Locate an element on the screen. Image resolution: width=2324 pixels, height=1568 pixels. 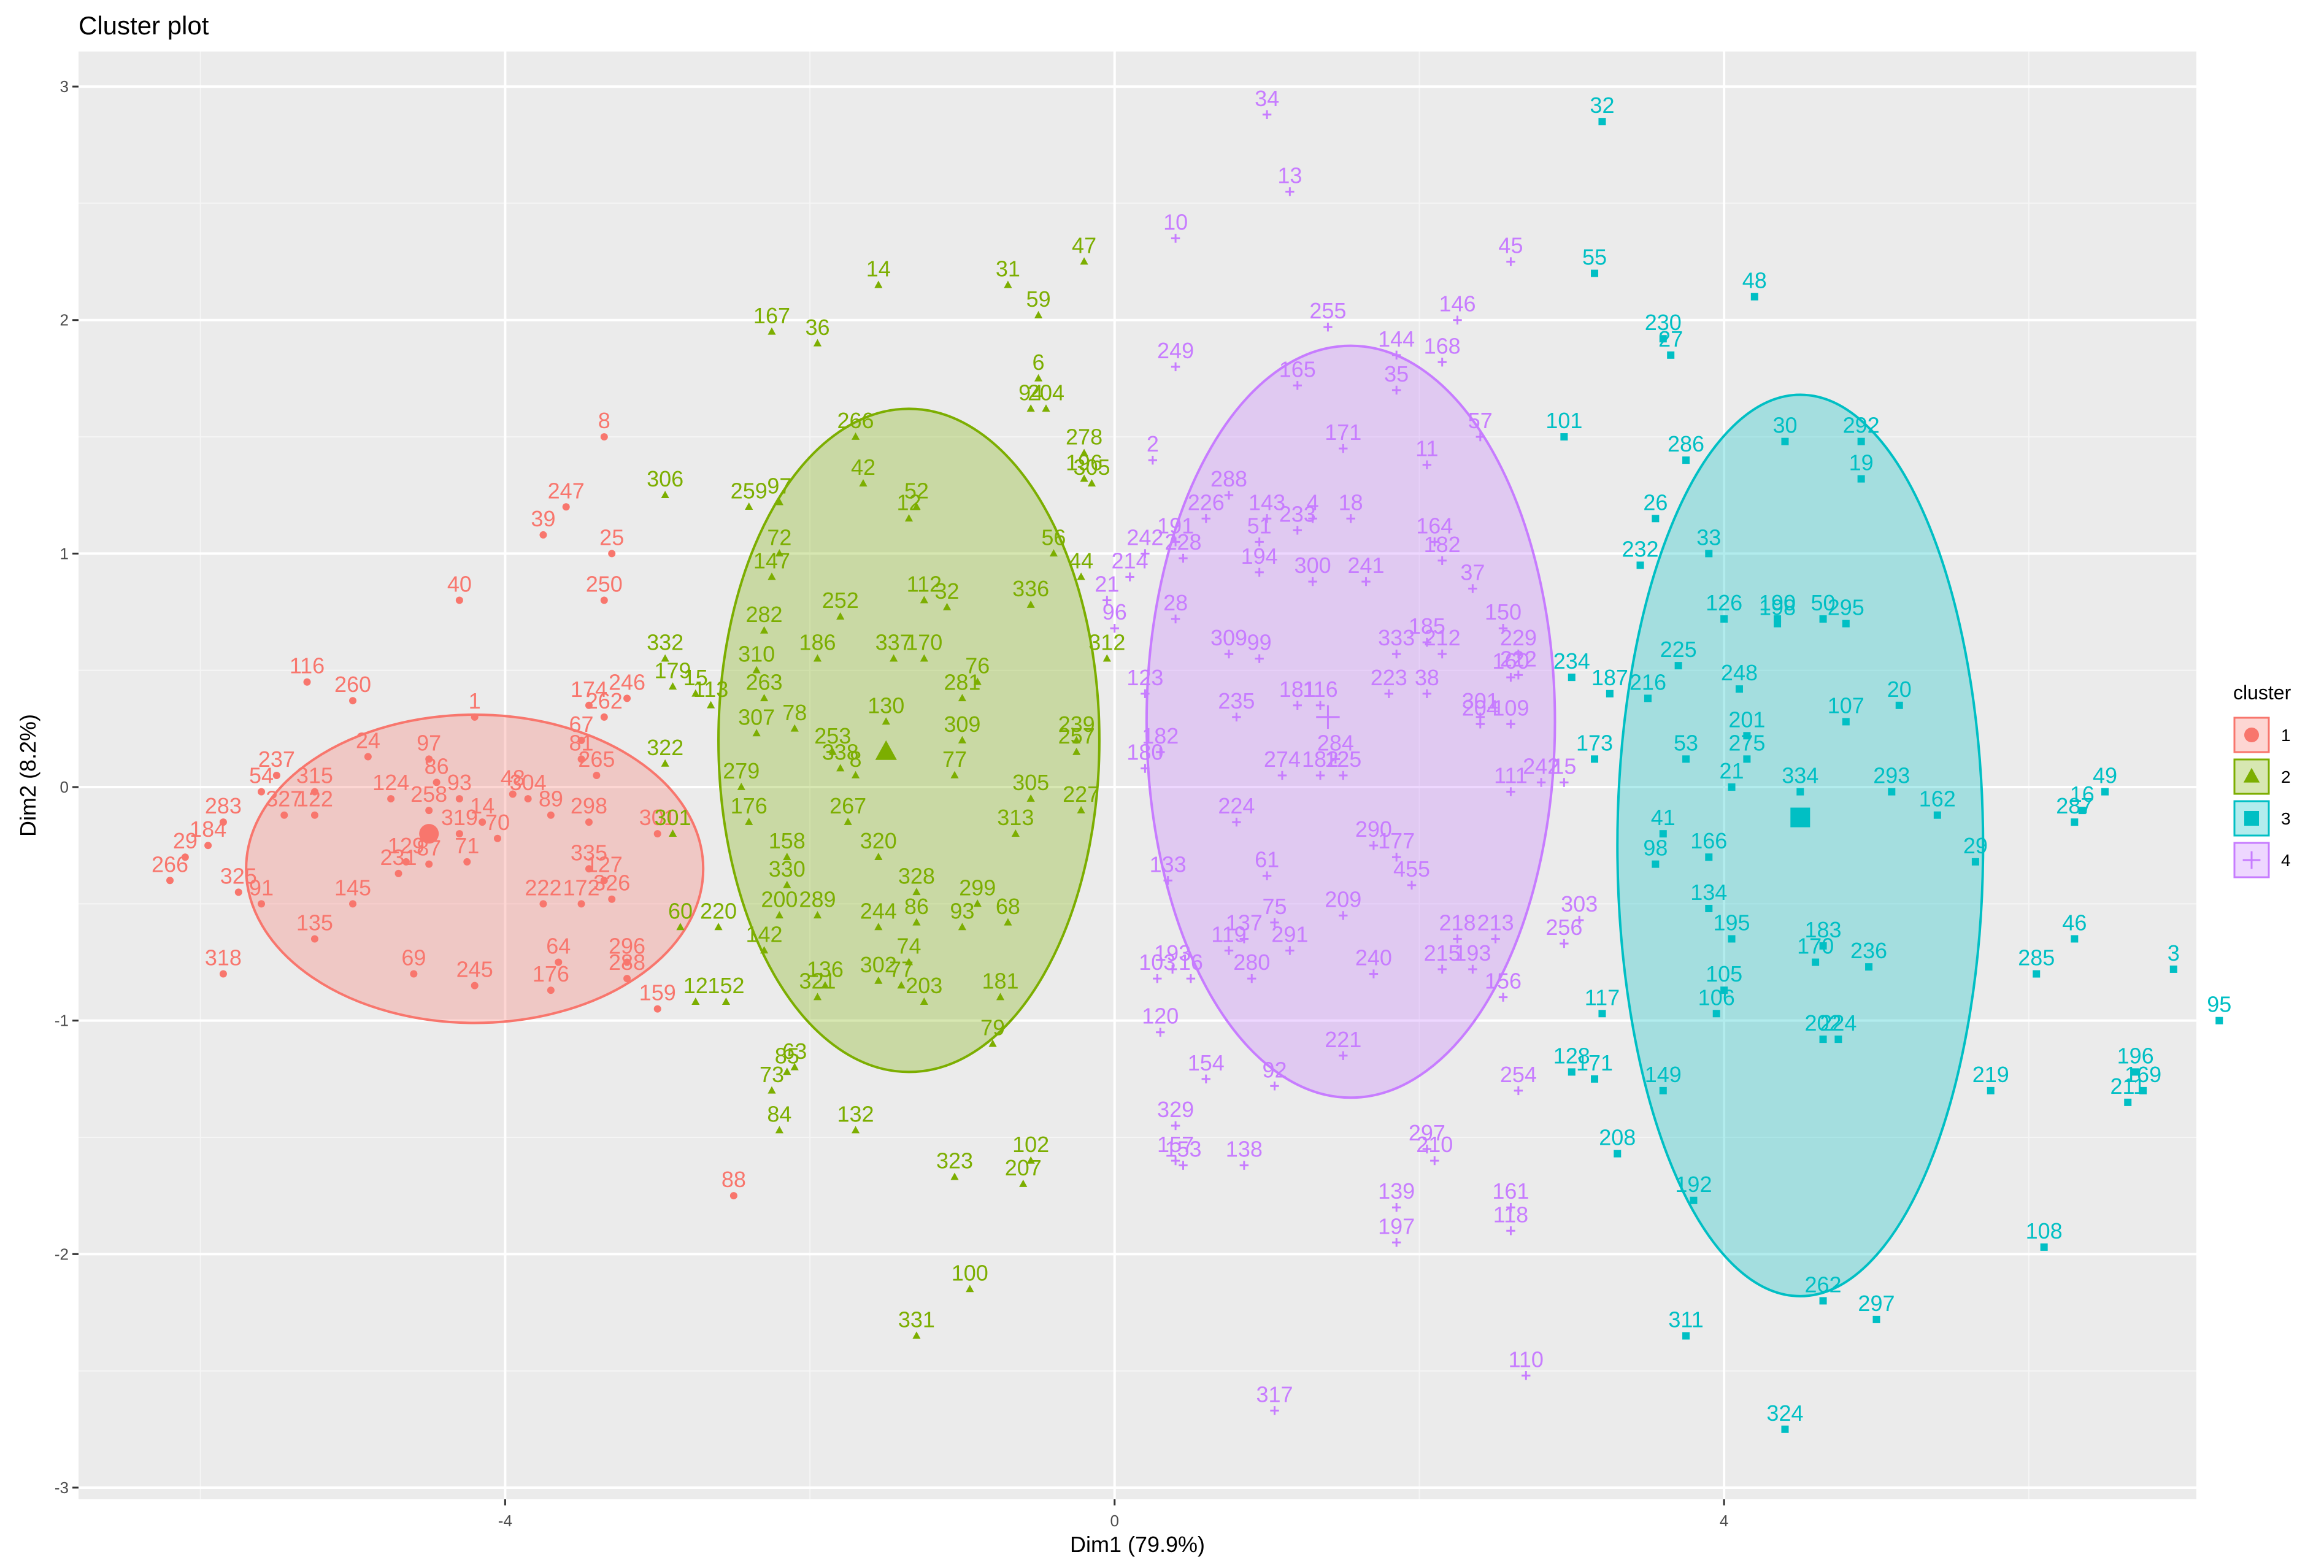
point-label: 253 is located at coordinates (832, 735).